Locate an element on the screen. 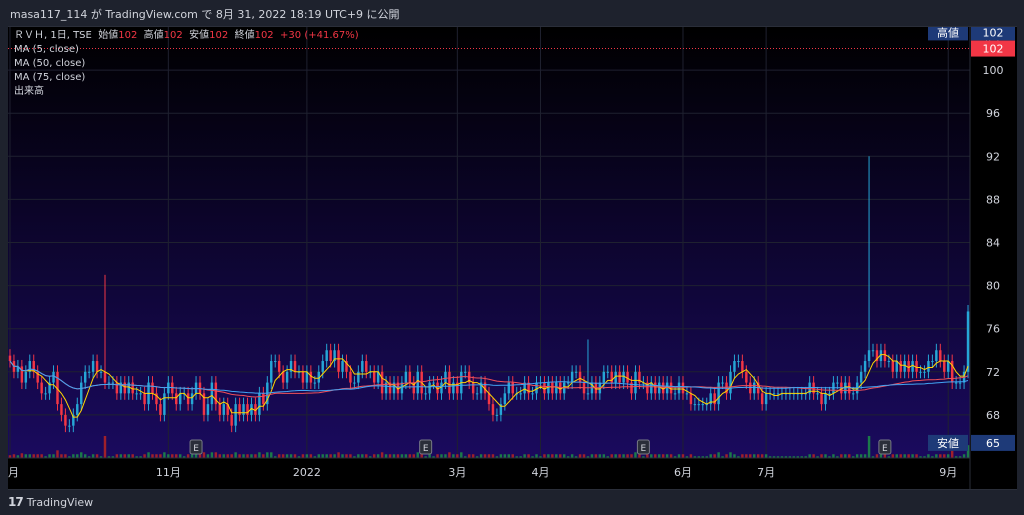  price-axis-tick: 88 is located at coordinates (993, 199).